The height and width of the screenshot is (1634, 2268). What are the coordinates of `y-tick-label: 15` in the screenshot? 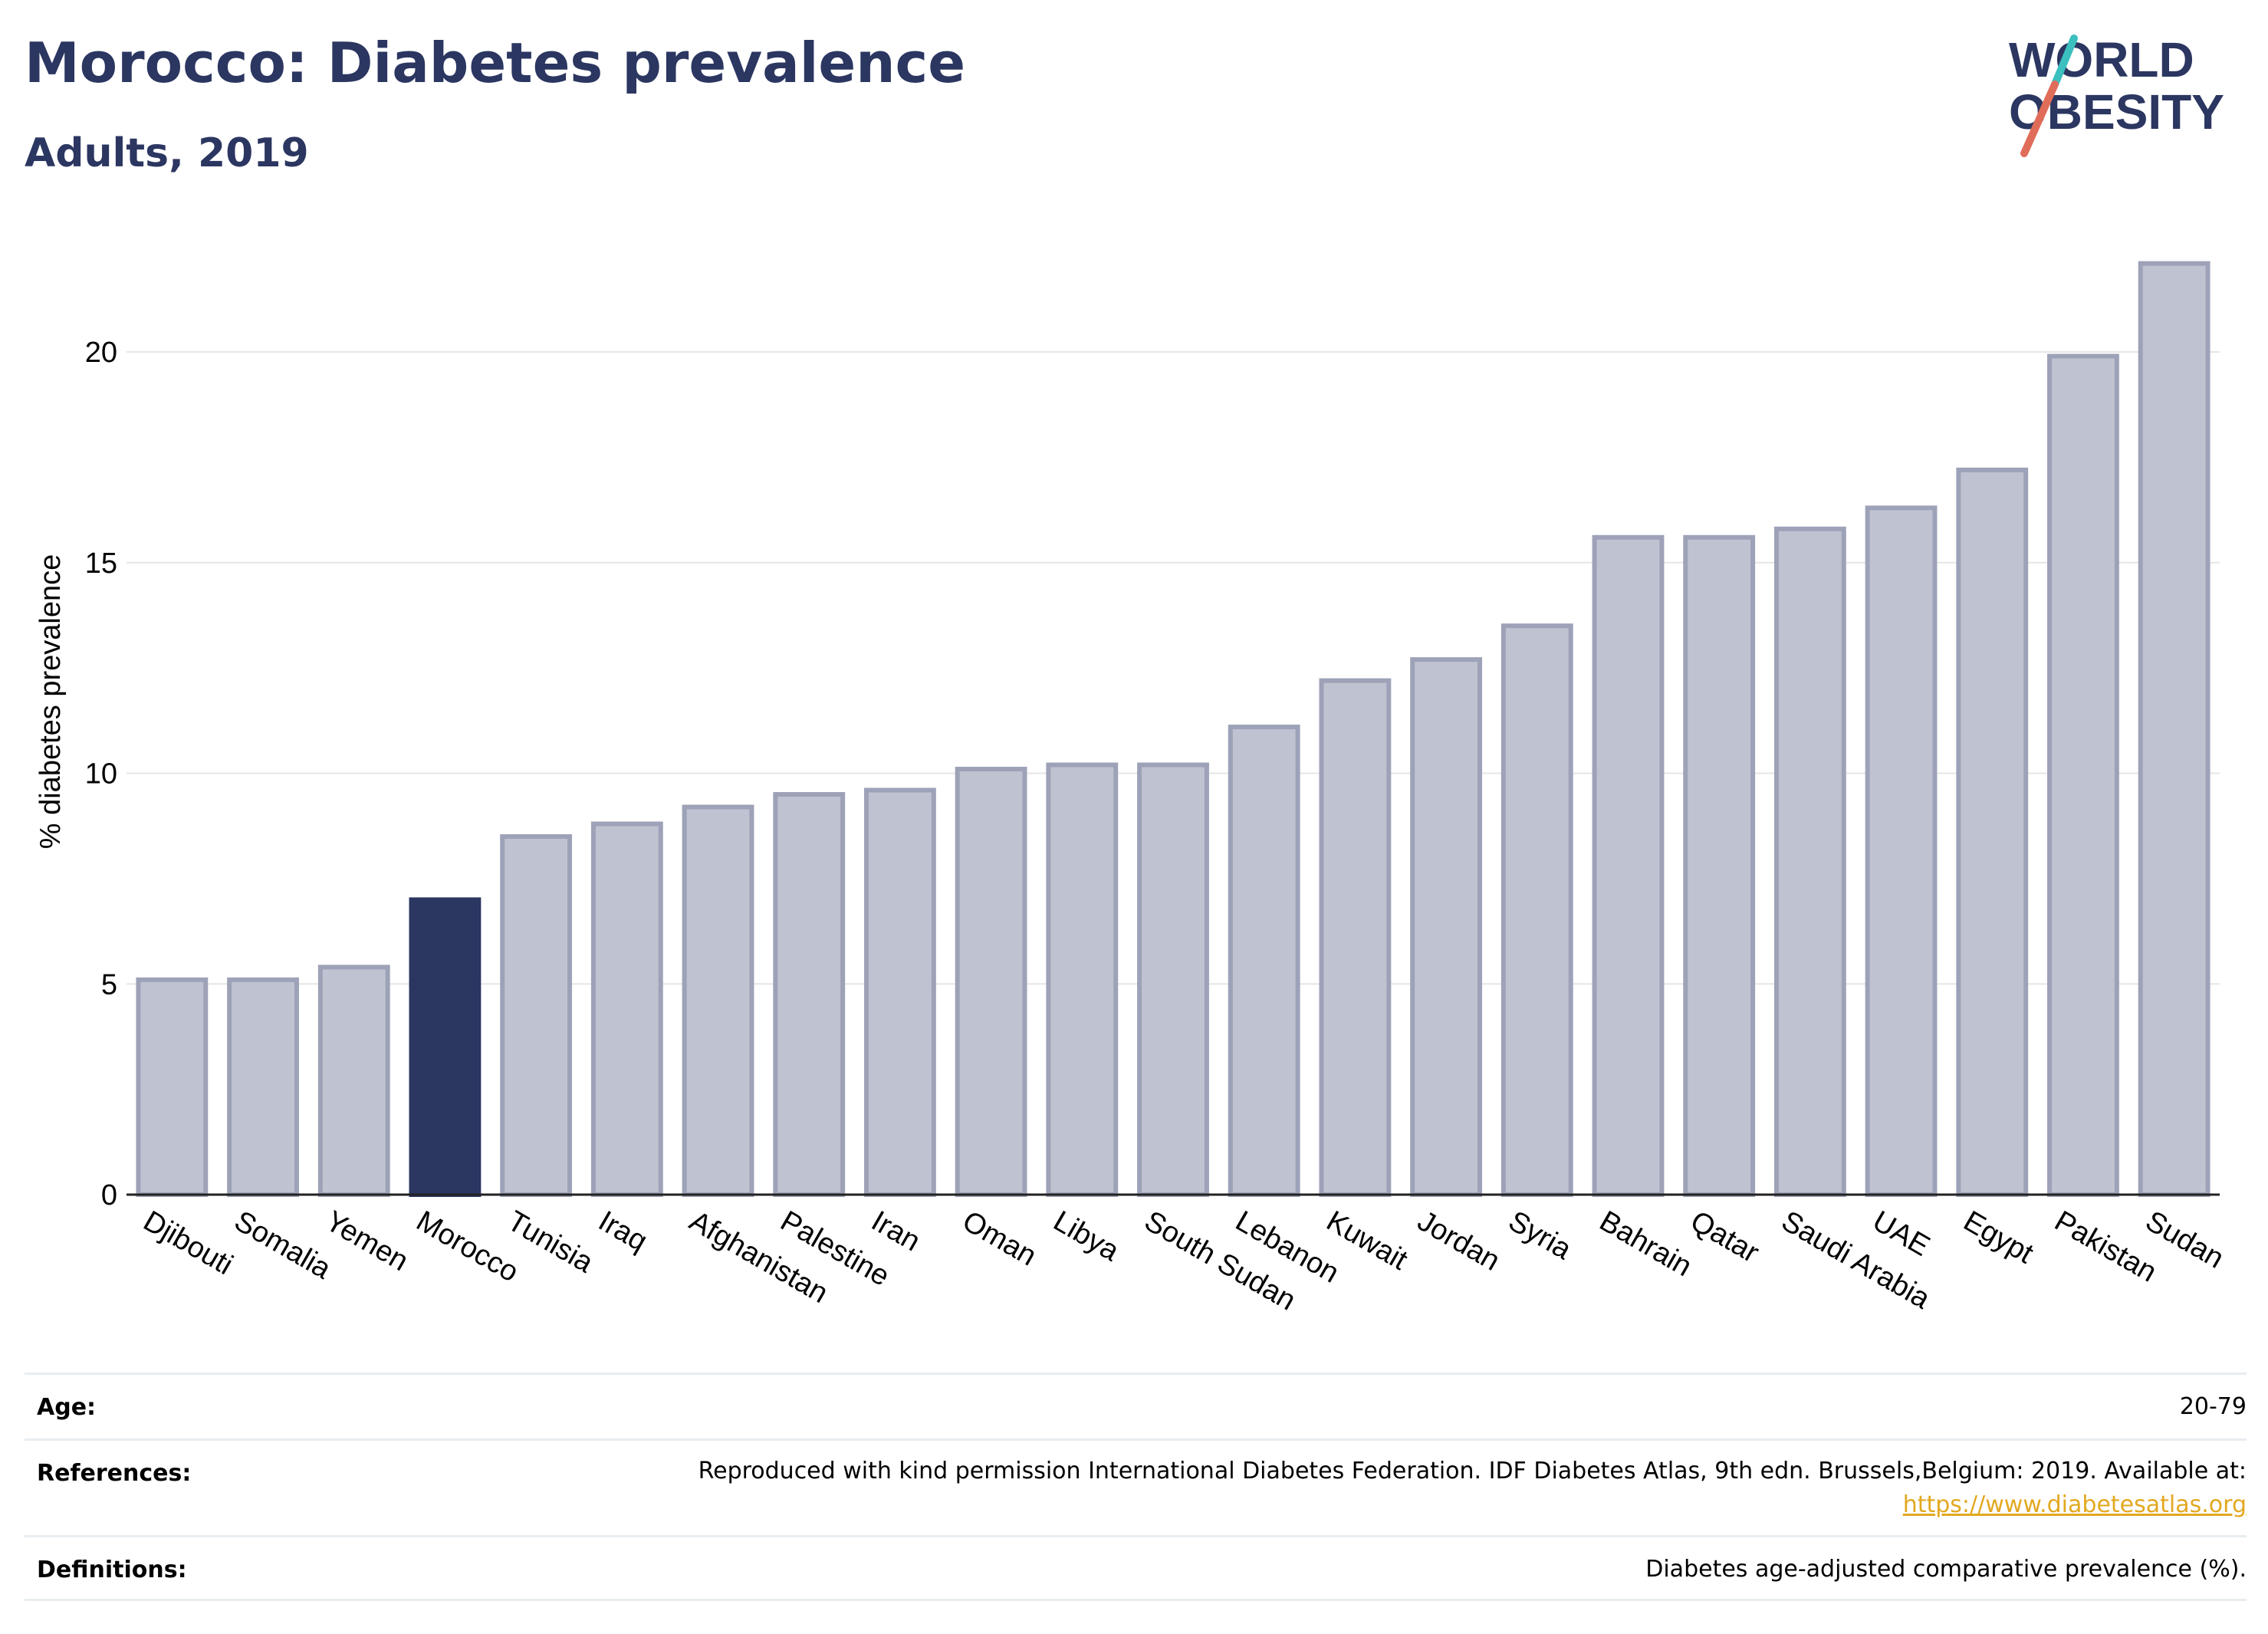 It's located at (101, 564).